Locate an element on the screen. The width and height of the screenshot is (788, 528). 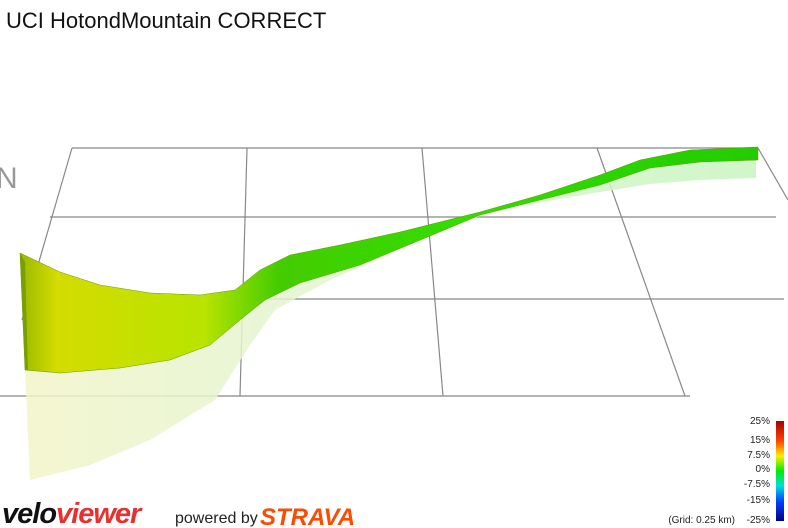
legend-label: 25% is located at coordinates (760, 421).